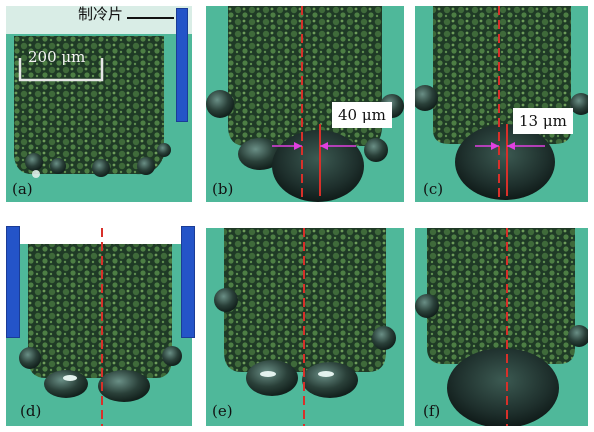  Describe the element at coordinates (362, 115) in the screenshot. I see `gap-label-b: 40 μm` at that location.